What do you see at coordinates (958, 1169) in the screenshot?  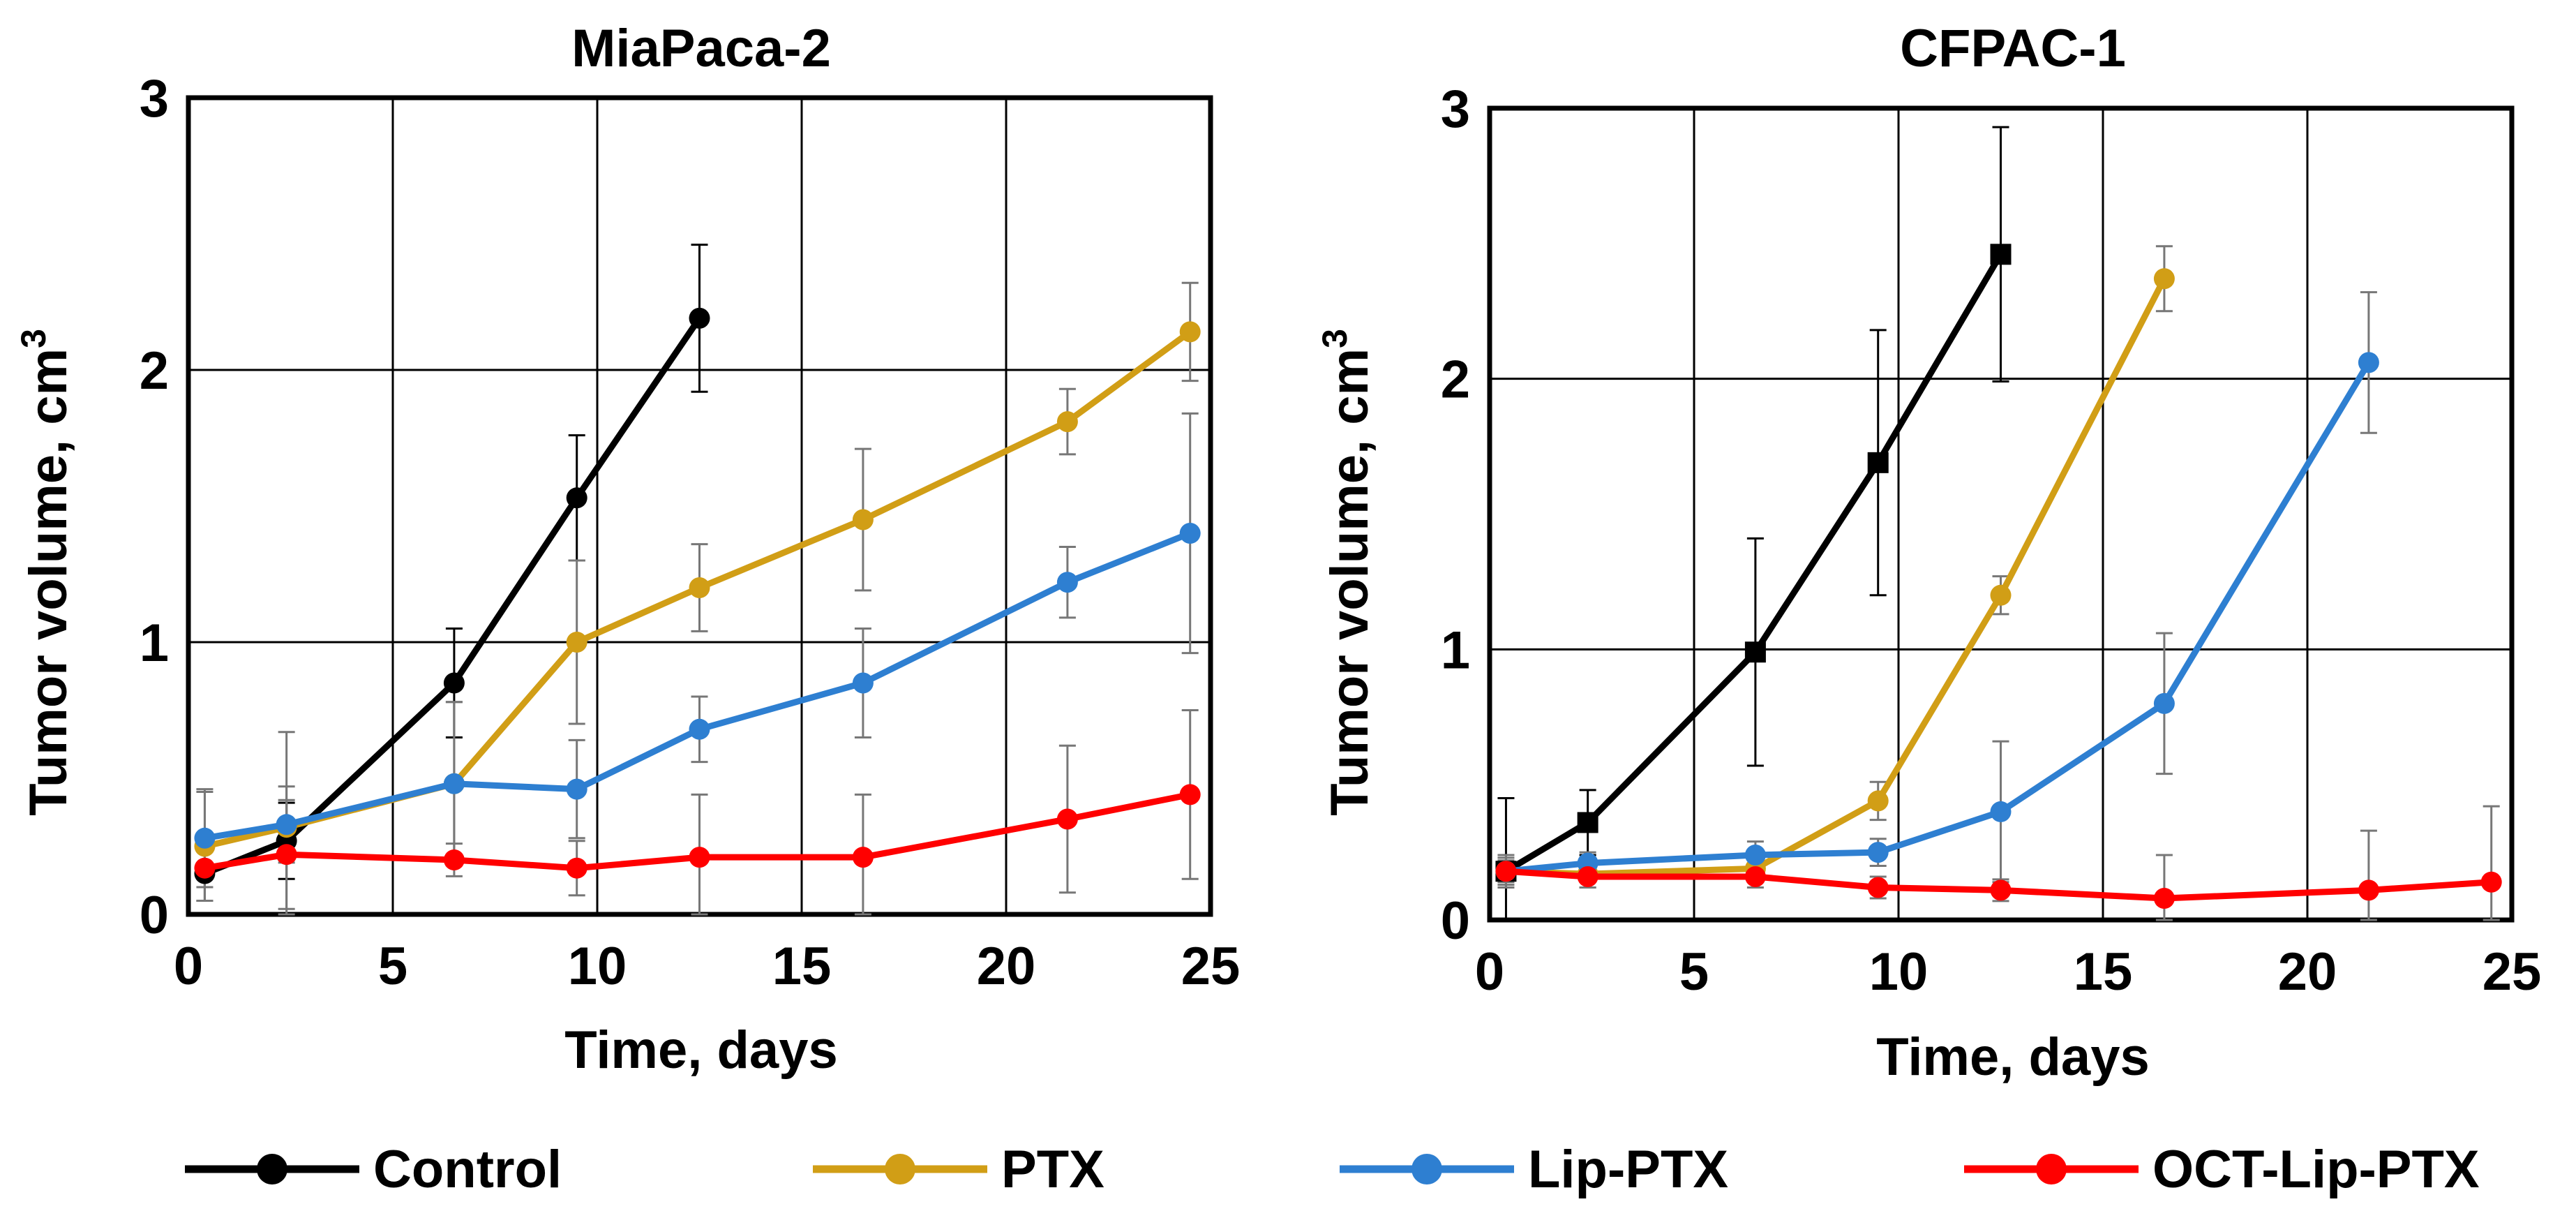 I see `legend-item-ptx: PTX` at bounding box center [958, 1169].